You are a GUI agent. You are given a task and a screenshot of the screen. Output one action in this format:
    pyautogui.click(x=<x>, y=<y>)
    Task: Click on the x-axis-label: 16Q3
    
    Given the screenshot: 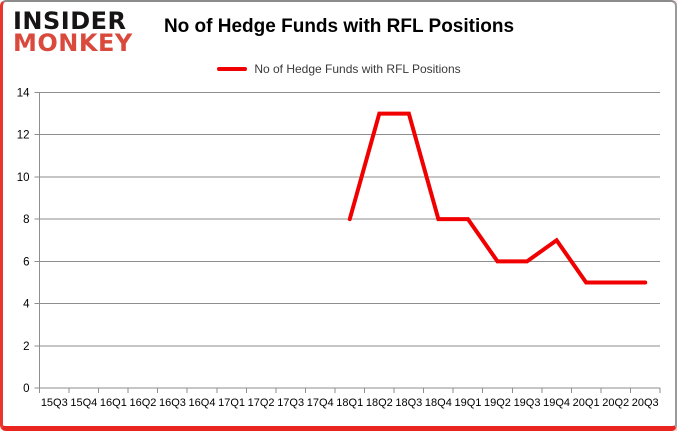 What is the action you would take?
    pyautogui.click(x=172, y=403)
    